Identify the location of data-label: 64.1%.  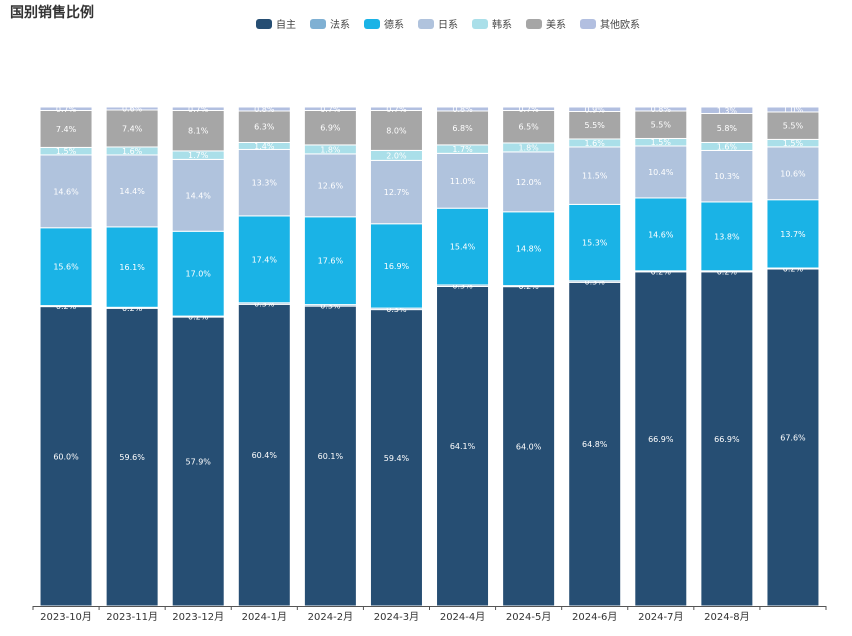
(463, 446).